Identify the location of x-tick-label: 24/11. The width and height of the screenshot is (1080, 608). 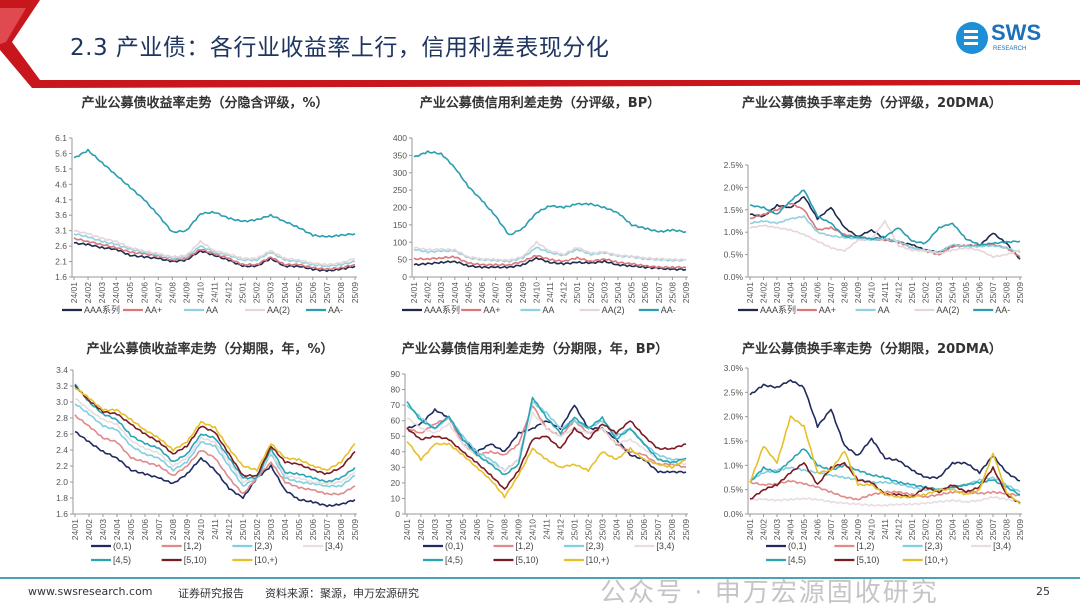
(547, 529).